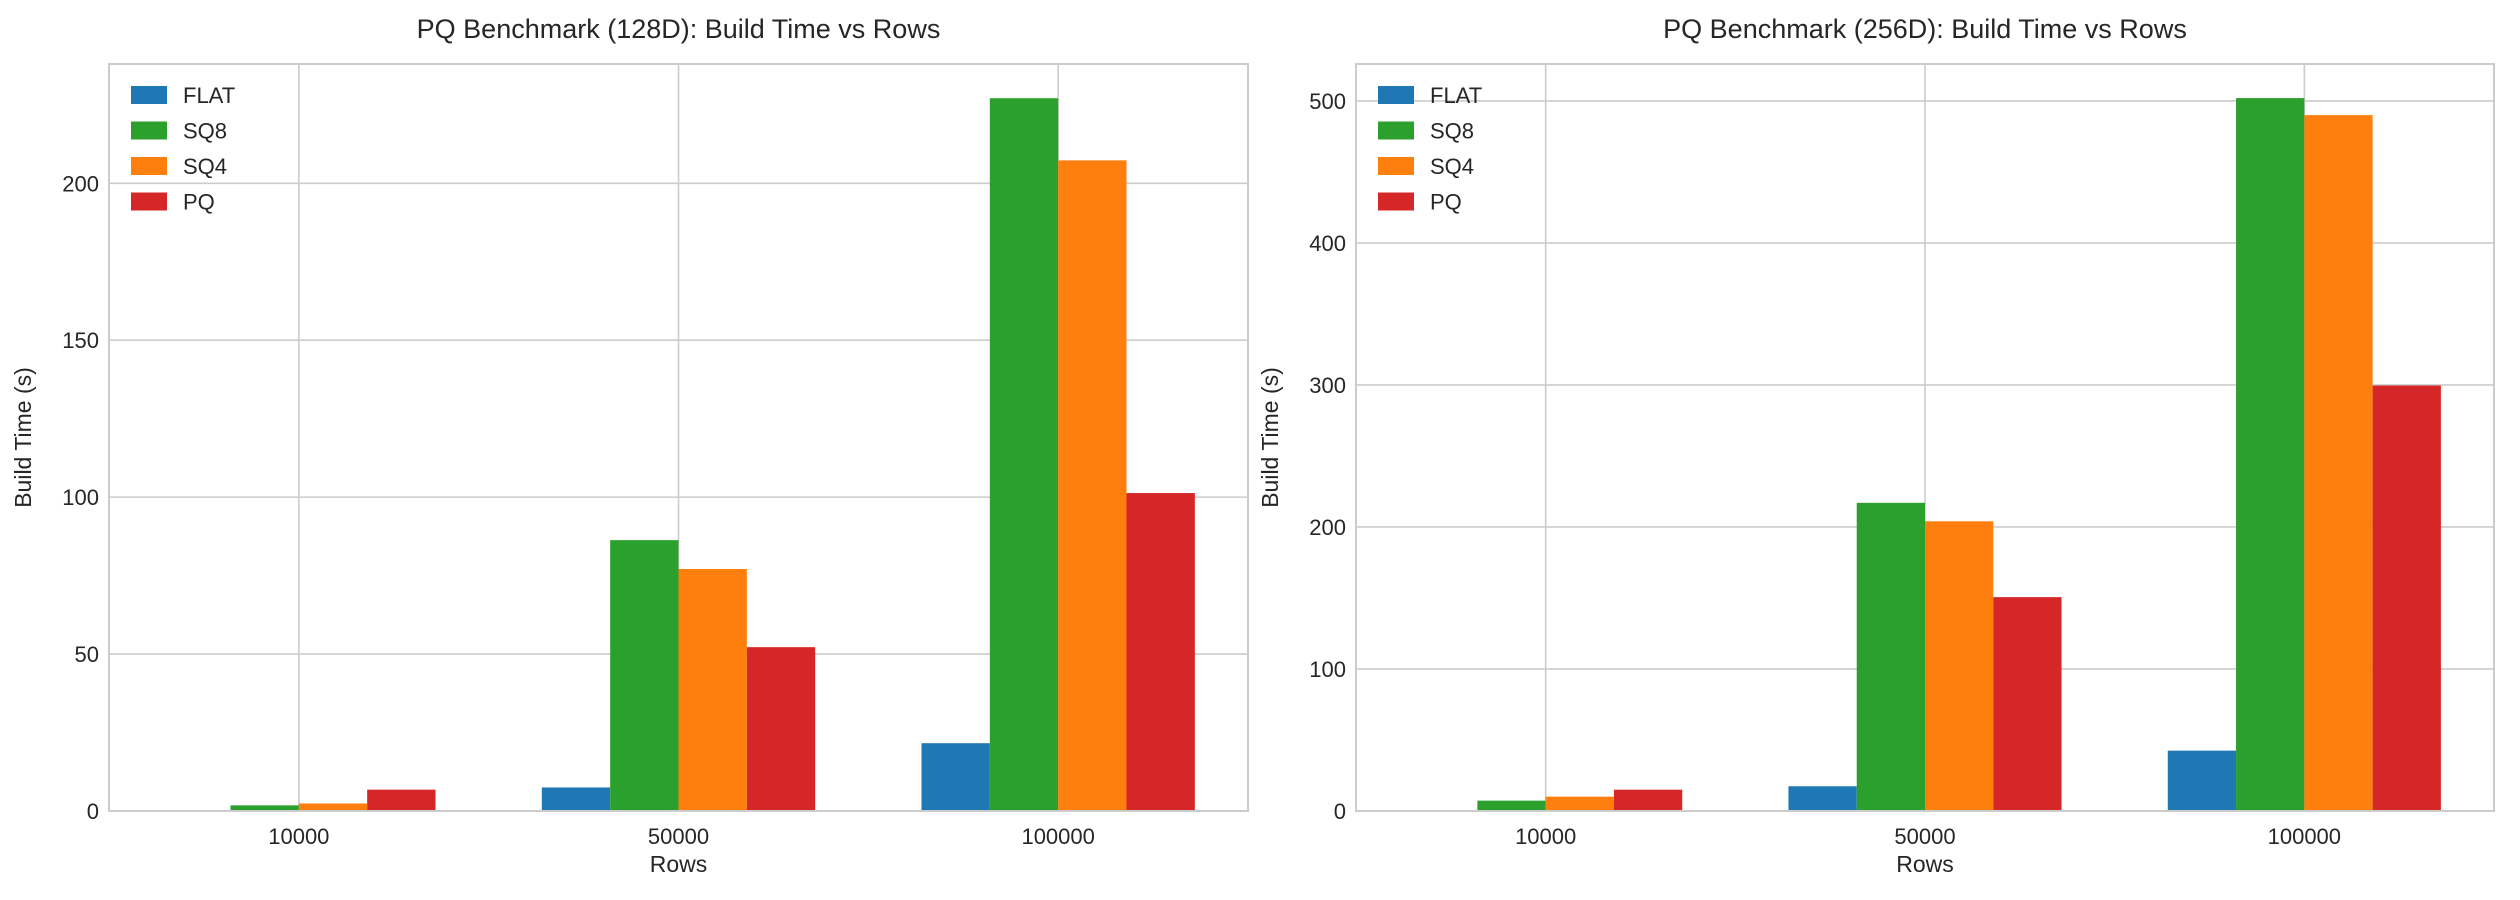 Image resolution: width=2520 pixels, height=900 pixels. I want to click on chart-title: PQ Benchmark (256D): Build Time vs Rows, so click(1925, 29).